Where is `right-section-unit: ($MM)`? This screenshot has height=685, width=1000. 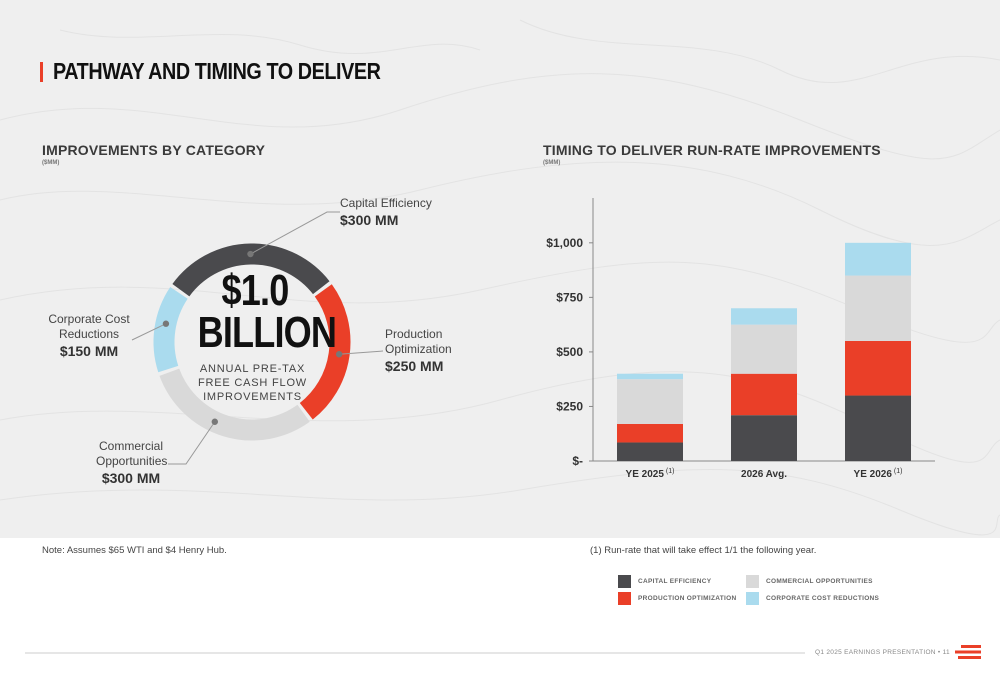
right-section-unit: ($MM) is located at coordinates (552, 163).